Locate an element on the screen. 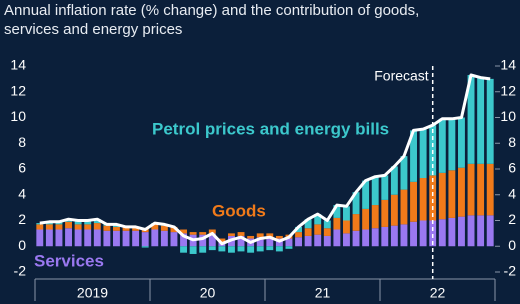  y-tick-label-right: 0 is located at coordinates (512, 245).